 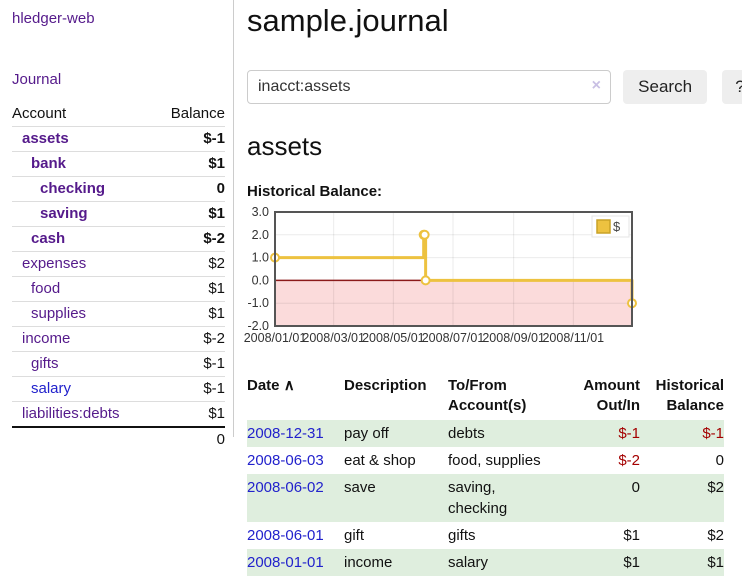 I want to click on register-header-date: Date ∧, so click(x=295, y=397).